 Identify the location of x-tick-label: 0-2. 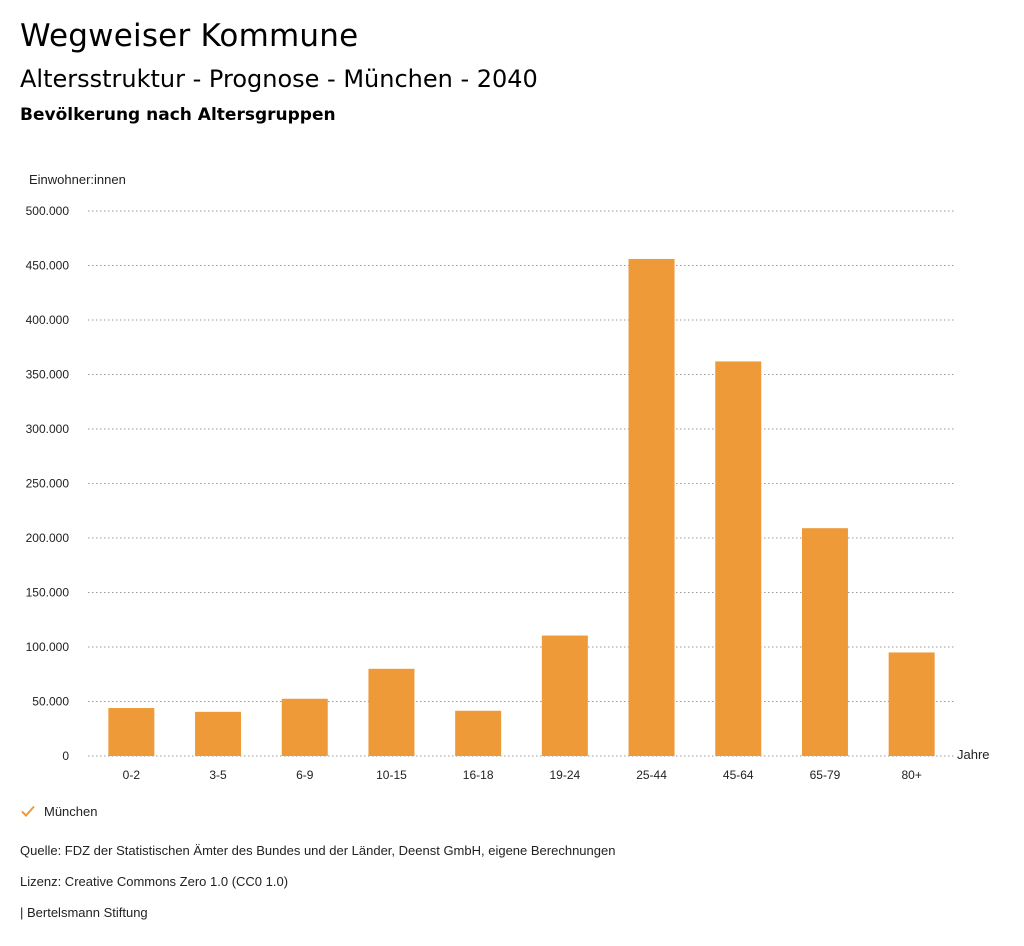
(132, 775).